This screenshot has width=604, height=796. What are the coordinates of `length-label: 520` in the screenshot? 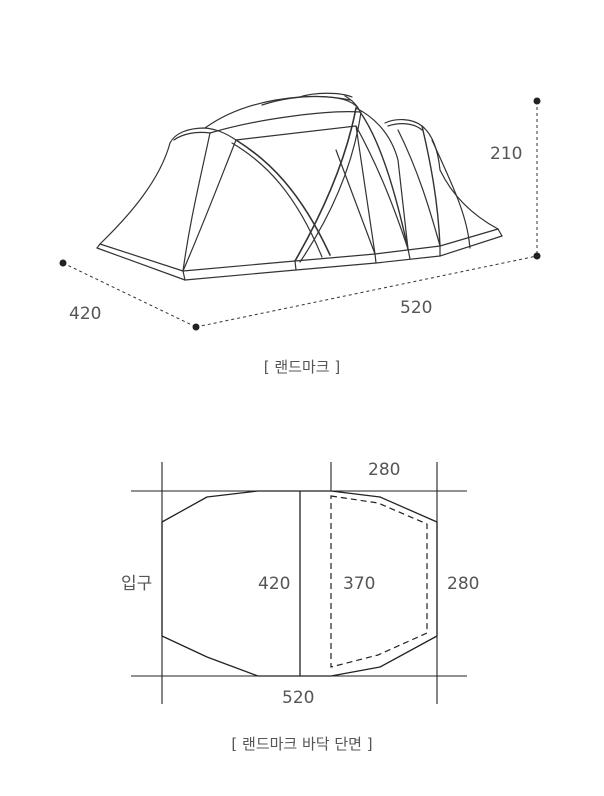 It's located at (416, 308).